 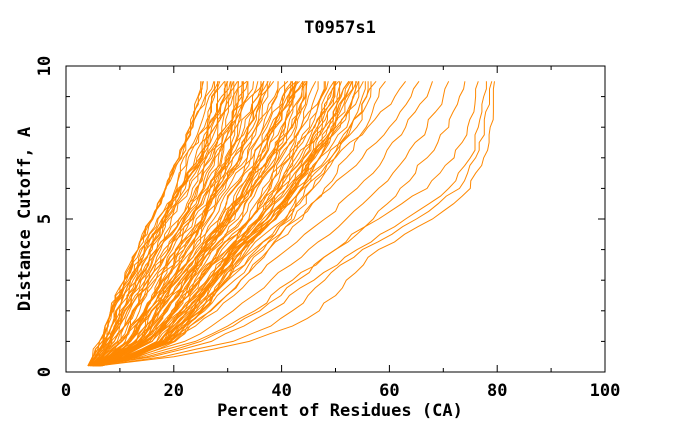 What do you see at coordinates (497, 391) in the screenshot?
I see `x-tick-label: 80` at bounding box center [497, 391].